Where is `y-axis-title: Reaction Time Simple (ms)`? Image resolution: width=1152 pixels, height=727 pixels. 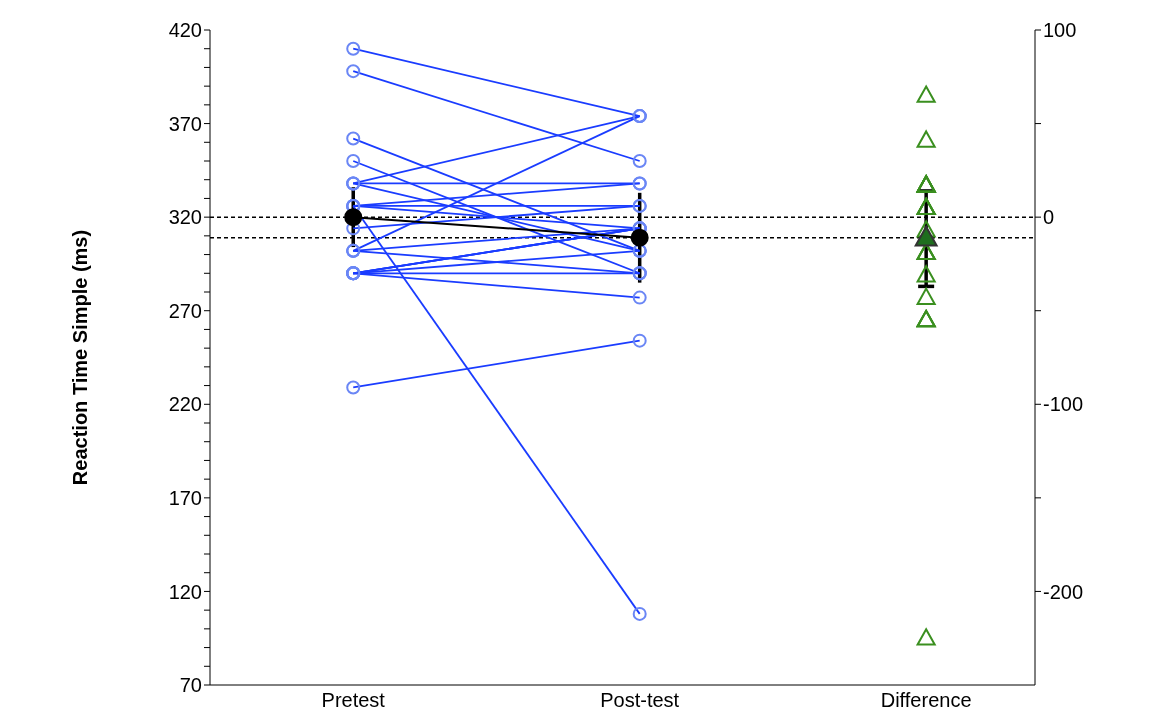
y-axis-title: Reaction Time Simple (ms) is located at coordinates (80, 357).